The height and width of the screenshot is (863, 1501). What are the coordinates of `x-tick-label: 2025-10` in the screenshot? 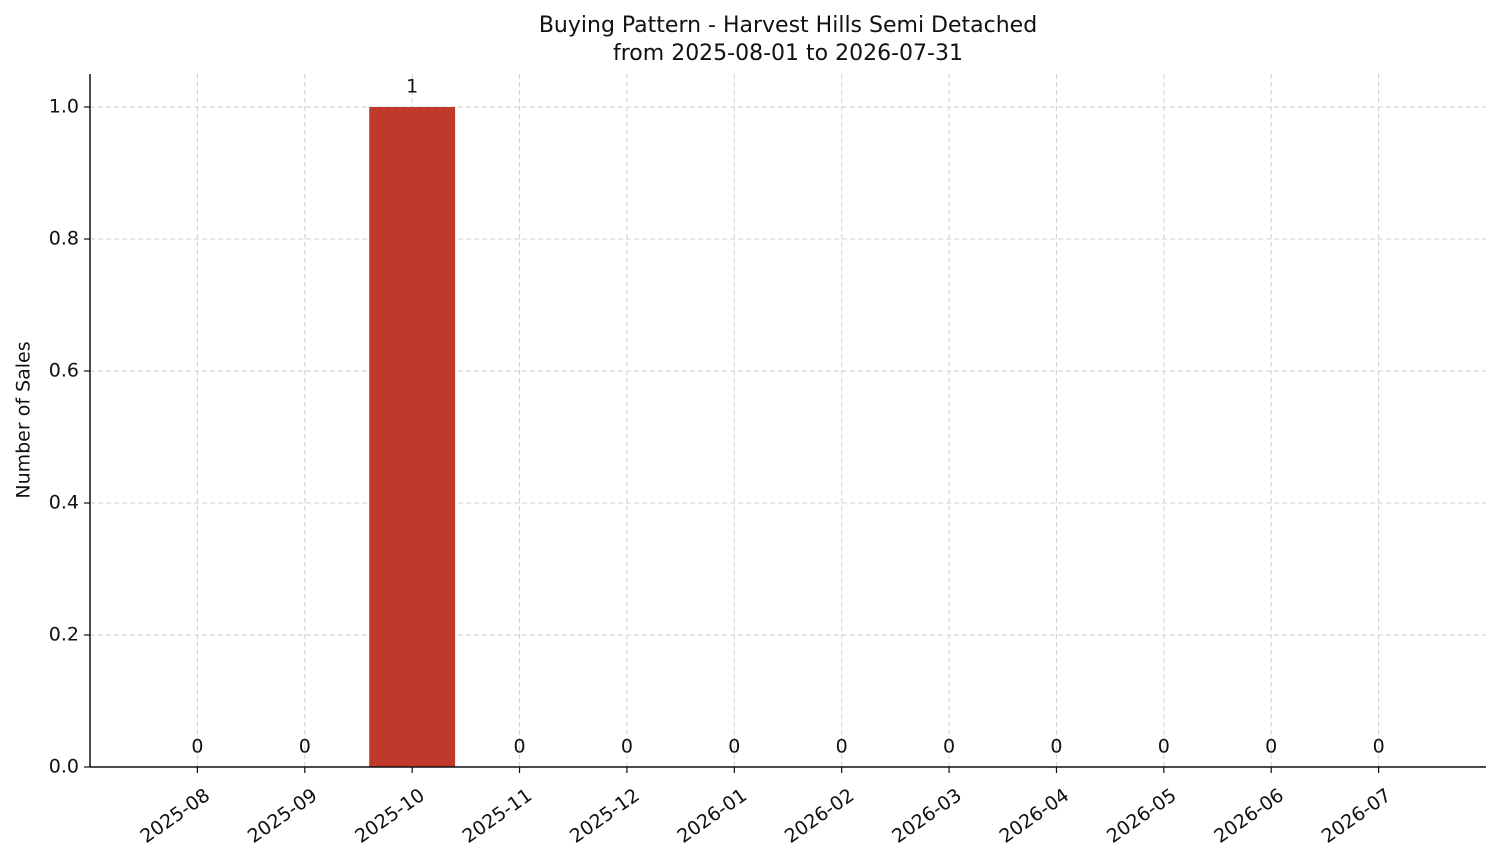 It's located at (390, 816).